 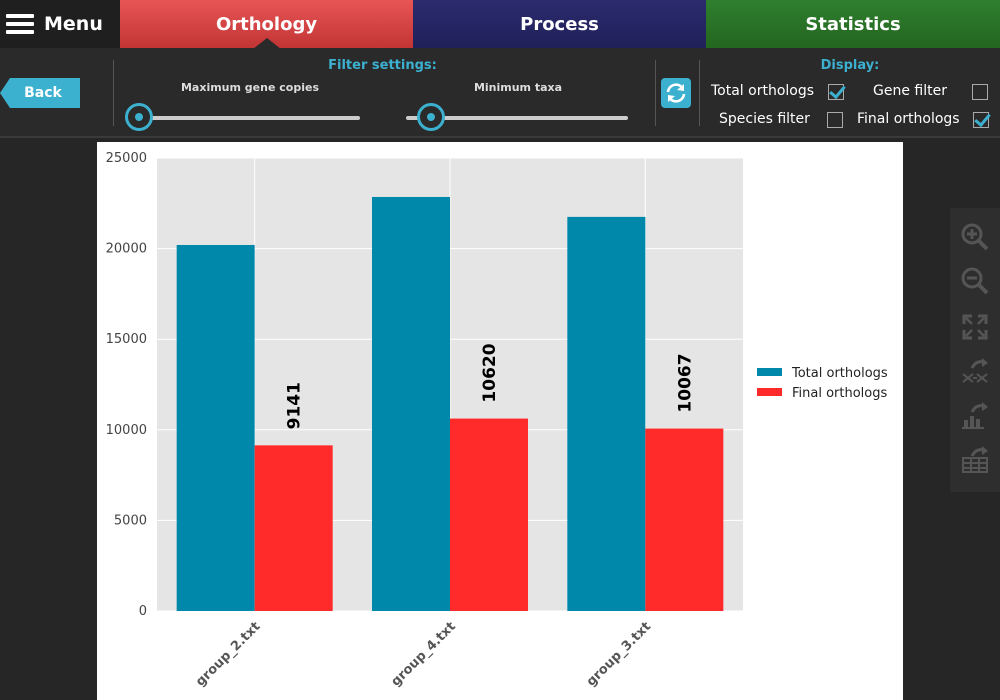 I want to click on zoom-in-icon, so click(x=975, y=237).